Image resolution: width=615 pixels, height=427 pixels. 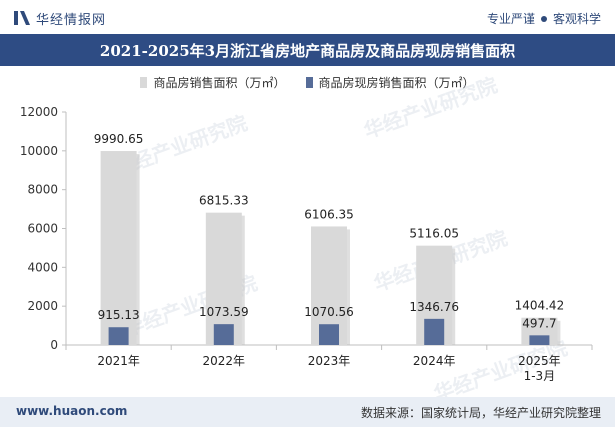 I want to click on x-tick-label: 2024年, so click(x=434, y=361).